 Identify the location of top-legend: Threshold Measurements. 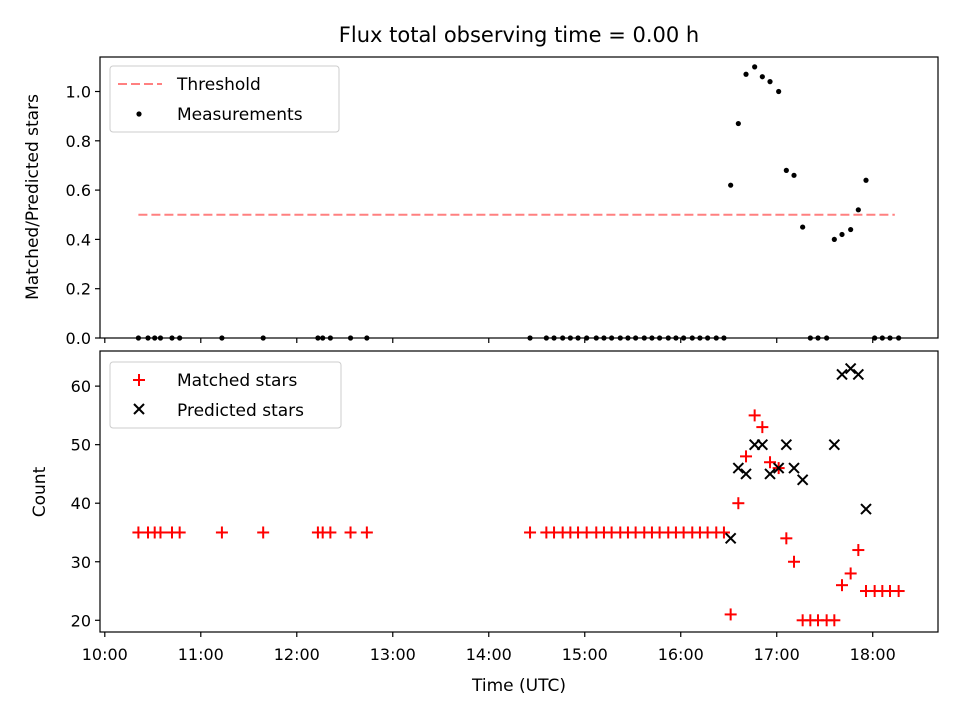
(224, 99).